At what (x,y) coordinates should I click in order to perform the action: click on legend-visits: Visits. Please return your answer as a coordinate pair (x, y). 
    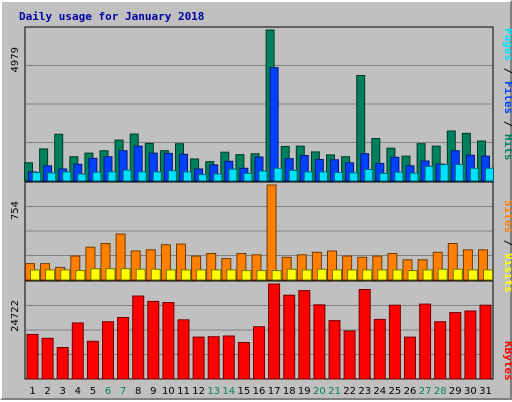
    Looking at the image, I should click on (507, 269).